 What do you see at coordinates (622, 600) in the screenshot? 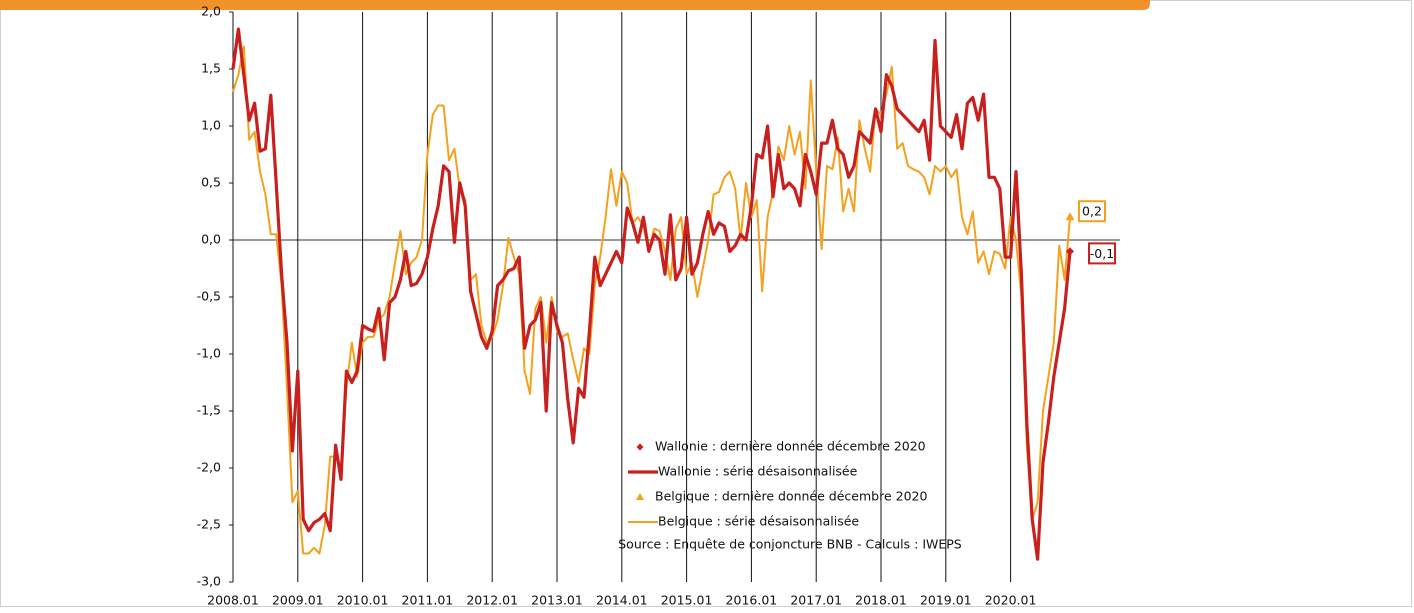
I see `x-tick-label: 2014.01` at bounding box center [622, 600].